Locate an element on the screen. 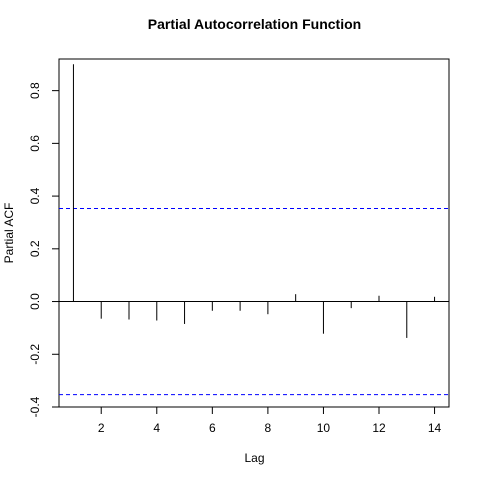 The image size is (480, 480). y-tick-label: 0.2 is located at coordinates (35, 248).